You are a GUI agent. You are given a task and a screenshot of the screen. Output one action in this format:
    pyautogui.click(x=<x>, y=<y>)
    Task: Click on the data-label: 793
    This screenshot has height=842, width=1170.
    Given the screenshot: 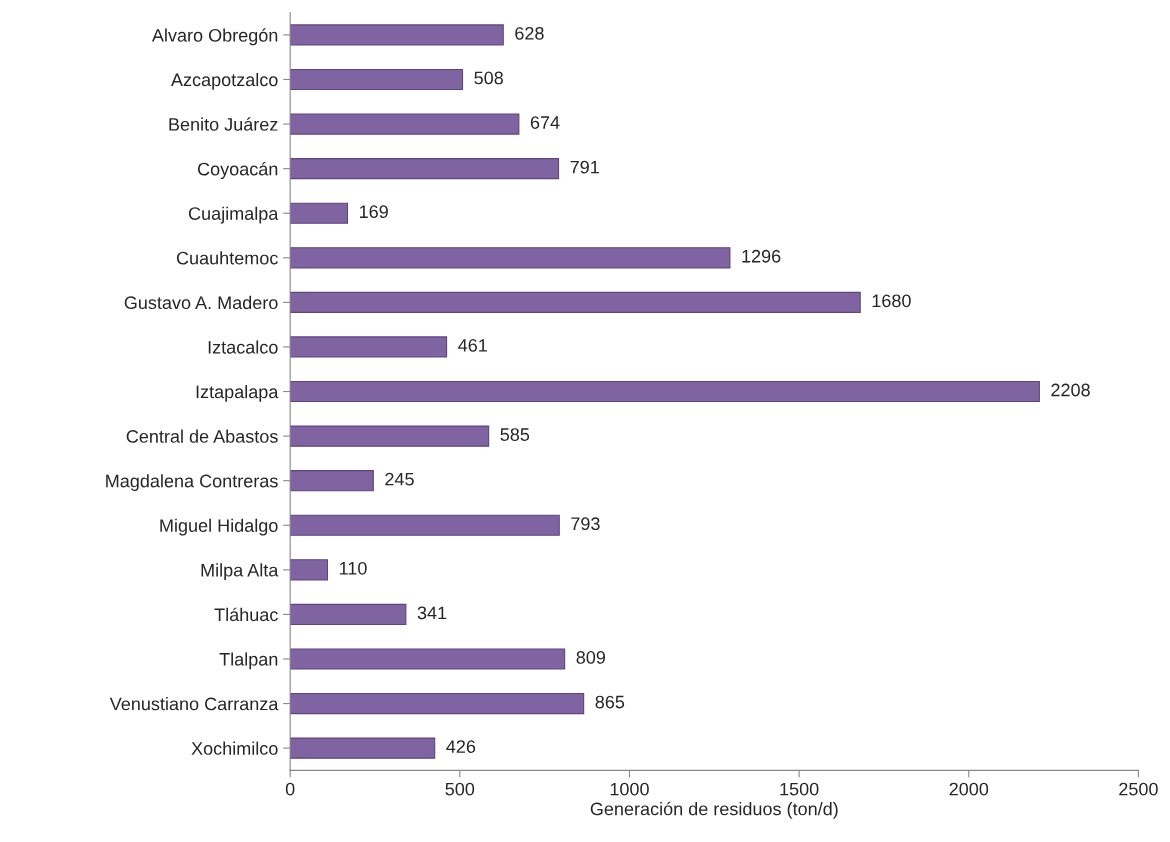 What is the action you would take?
    pyautogui.click(x=585, y=524)
    